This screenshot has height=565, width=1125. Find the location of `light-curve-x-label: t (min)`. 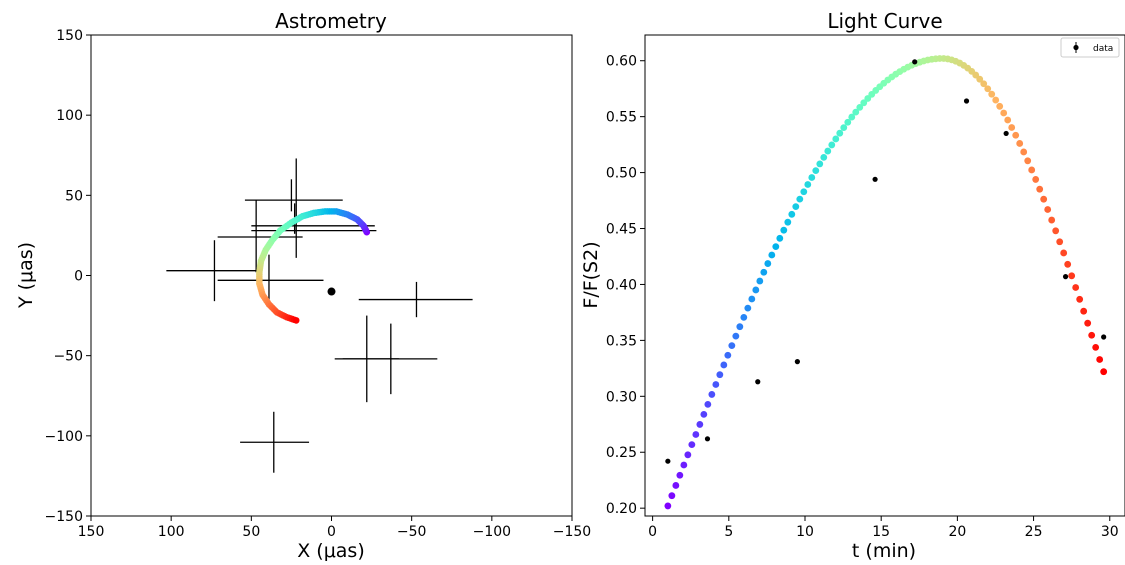

light-curve-x-label: t (min) is located at coordinates (884, 551).